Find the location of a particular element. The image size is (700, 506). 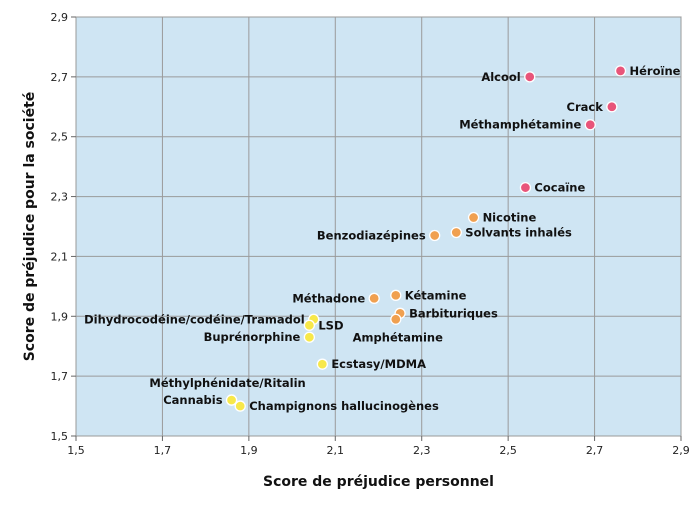

label-champignons-hallucinogenes: Champignons hallucinogènes is located at coordinates (344, 406).